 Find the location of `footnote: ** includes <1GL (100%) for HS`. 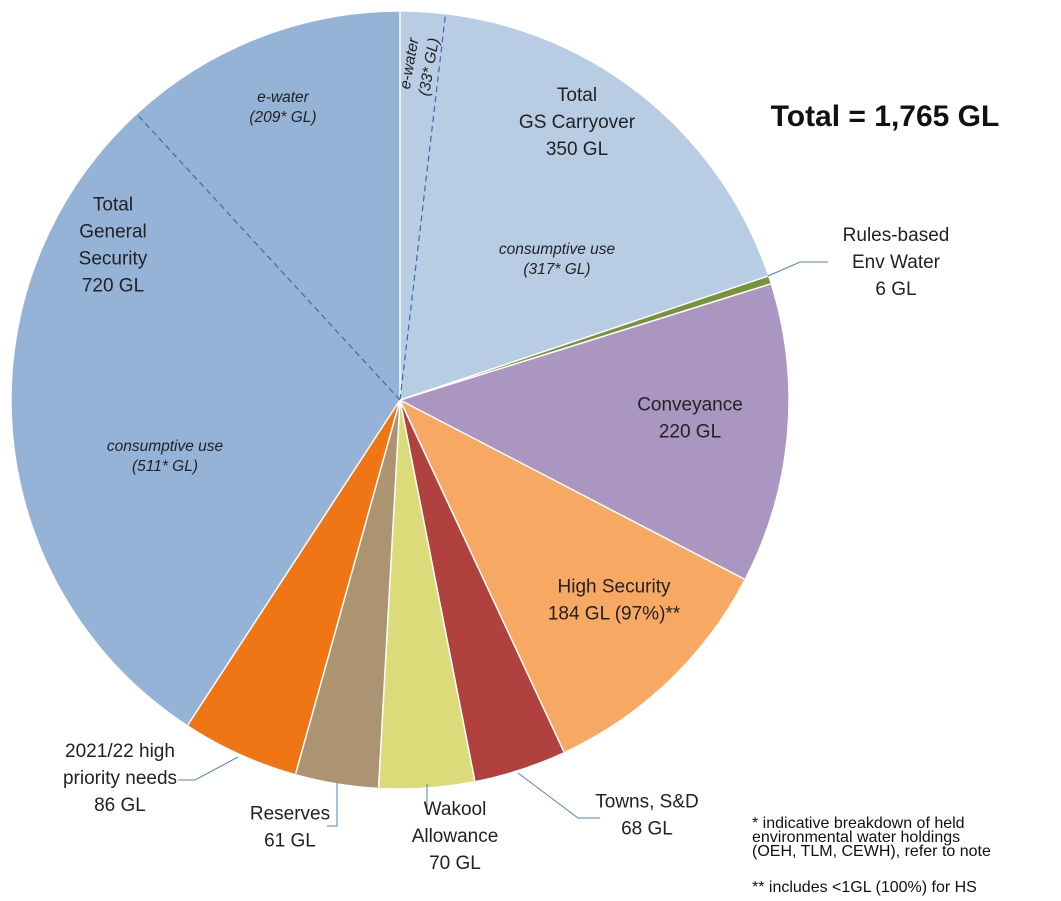

footnote: ** includes <1GL (100%) for HS is located at coordinates (864, 887).